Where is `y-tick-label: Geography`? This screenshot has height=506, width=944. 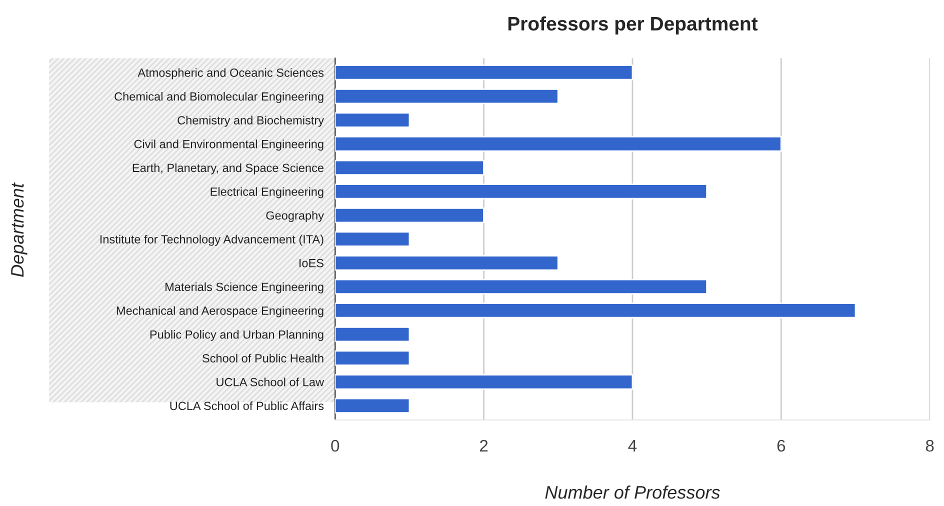 y-tick-label: Geography is located at coordinates (295, 216).